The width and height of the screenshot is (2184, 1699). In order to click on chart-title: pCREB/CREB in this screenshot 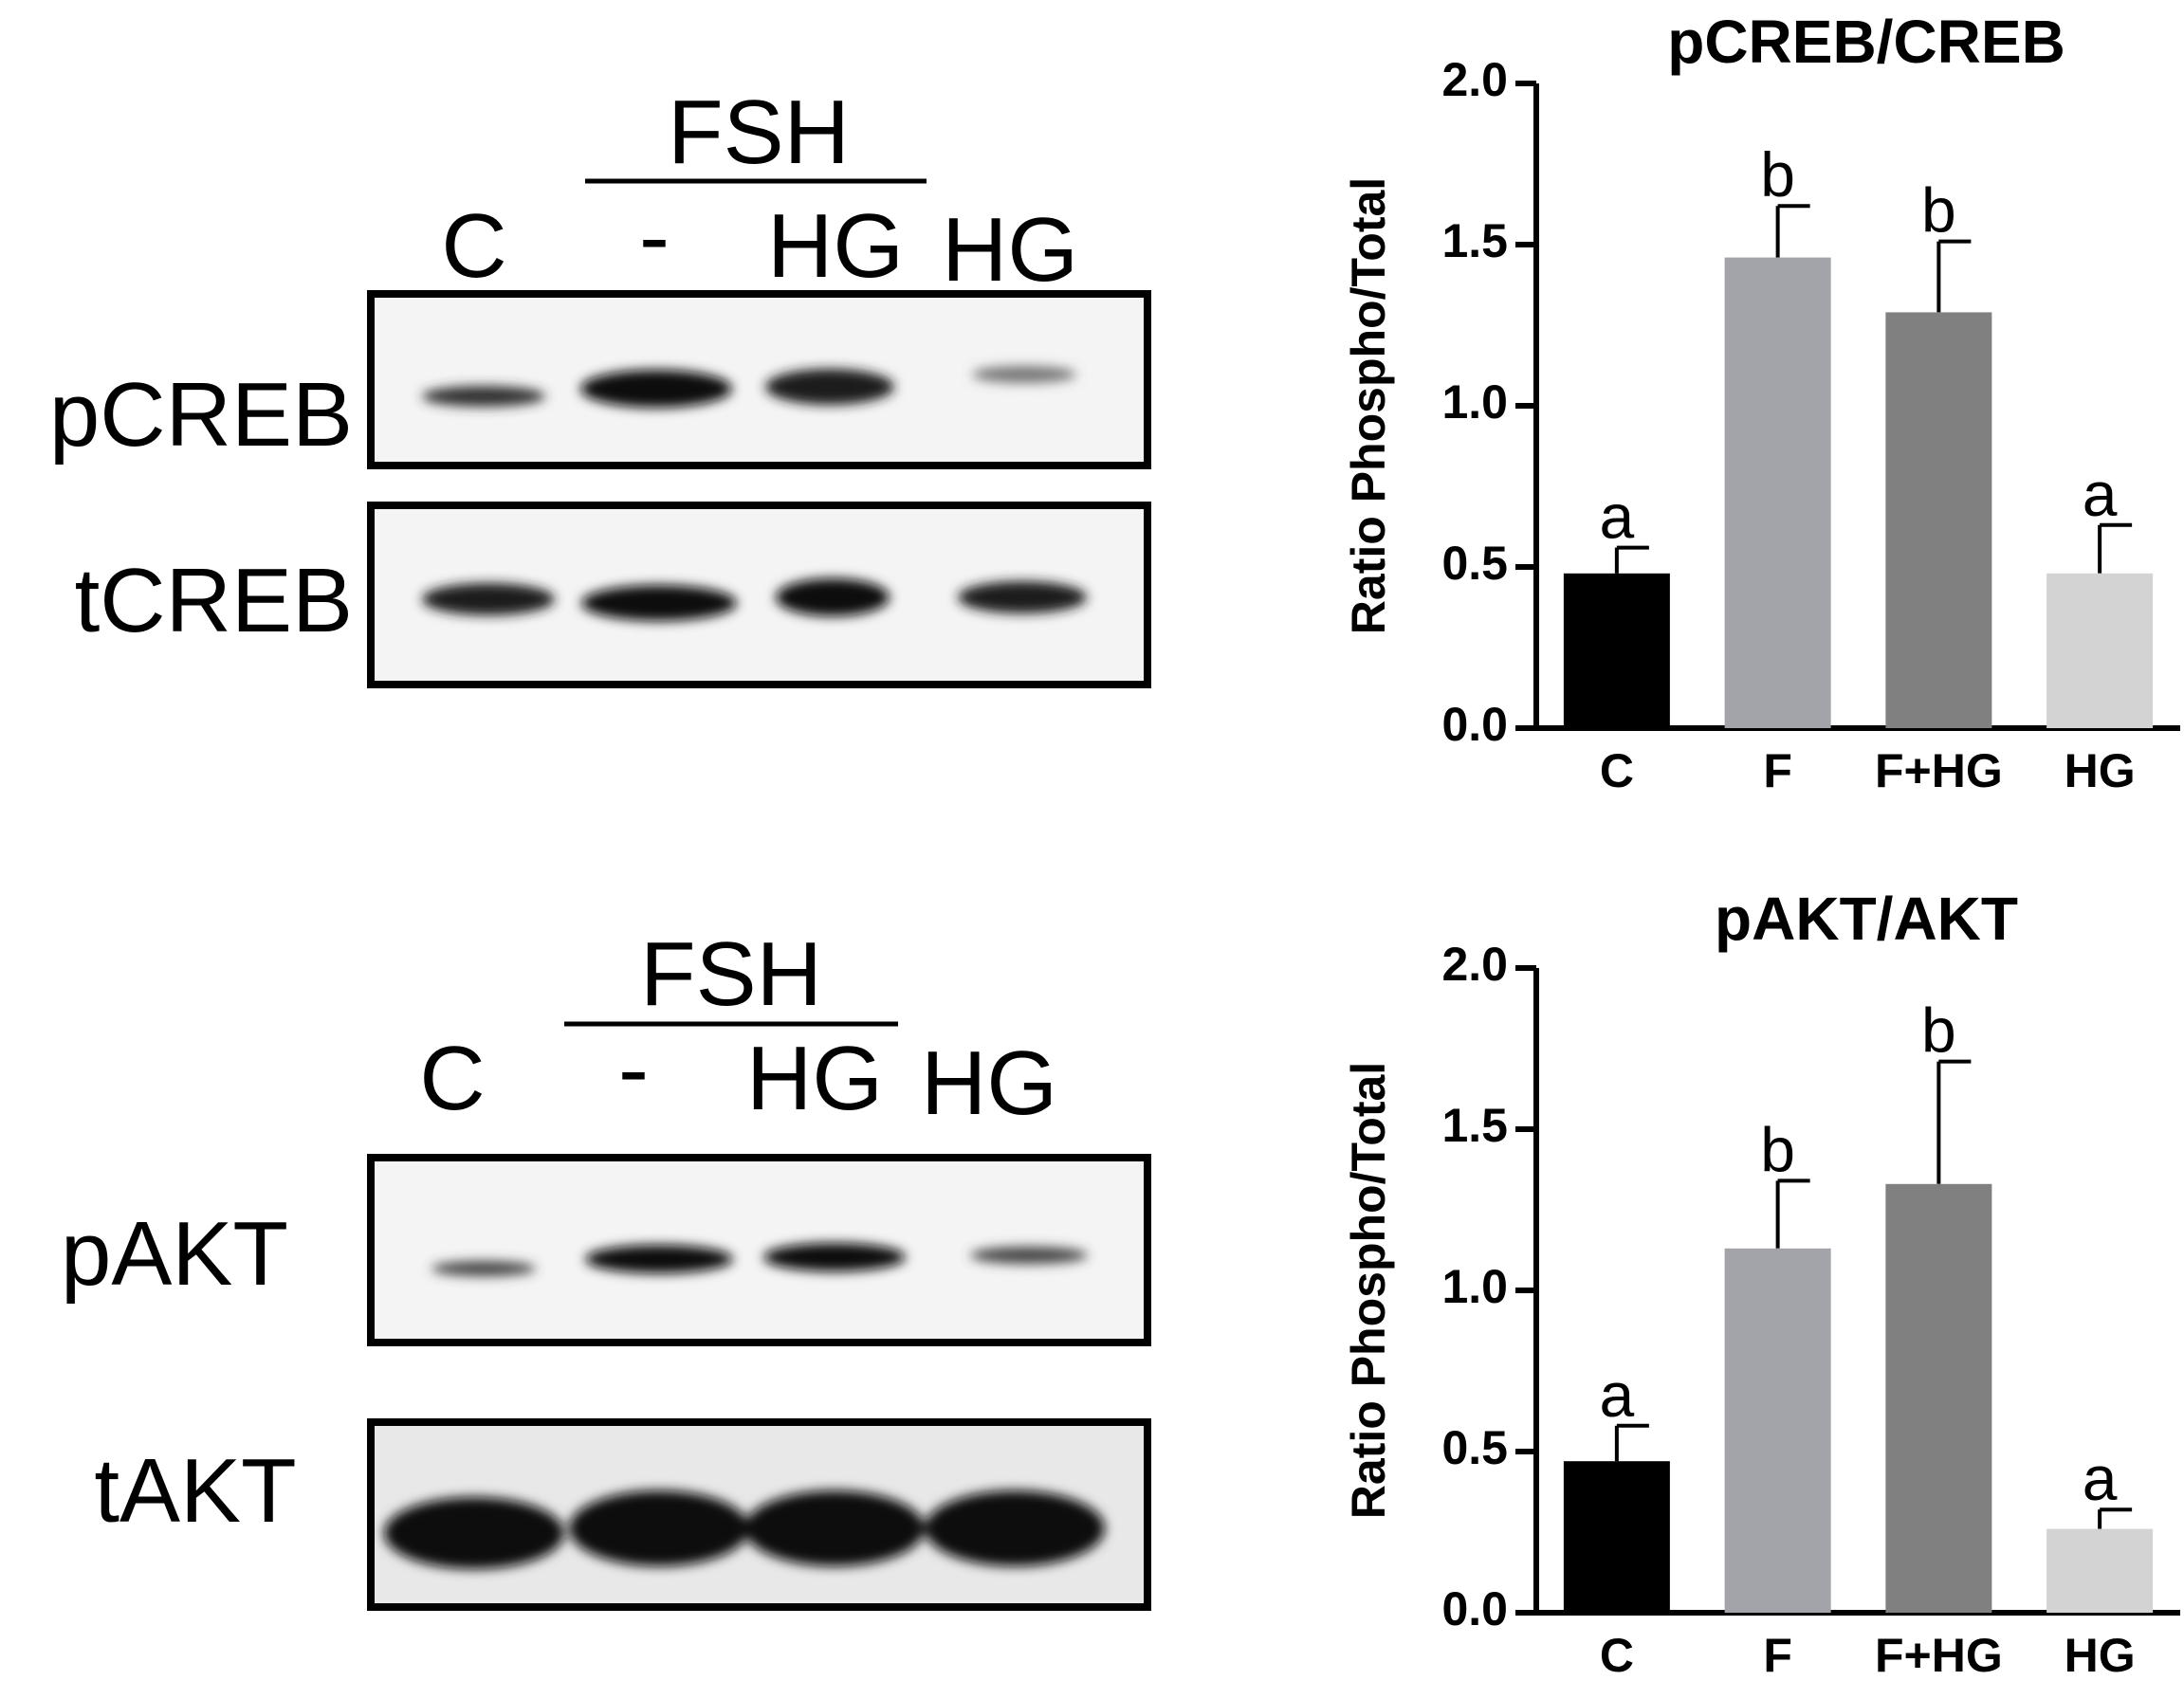, I will do `click(1866, 42)`.